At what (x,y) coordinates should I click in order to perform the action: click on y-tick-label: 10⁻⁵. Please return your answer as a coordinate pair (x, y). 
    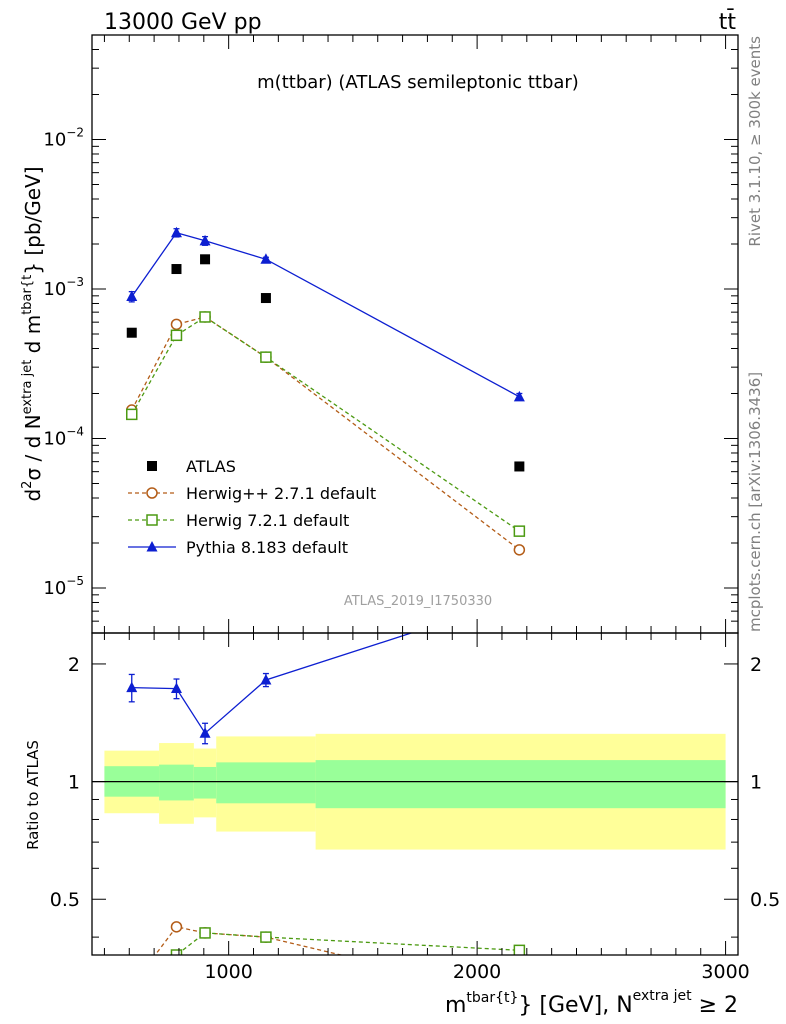
    Looking at the image, I should click on (63, 586).